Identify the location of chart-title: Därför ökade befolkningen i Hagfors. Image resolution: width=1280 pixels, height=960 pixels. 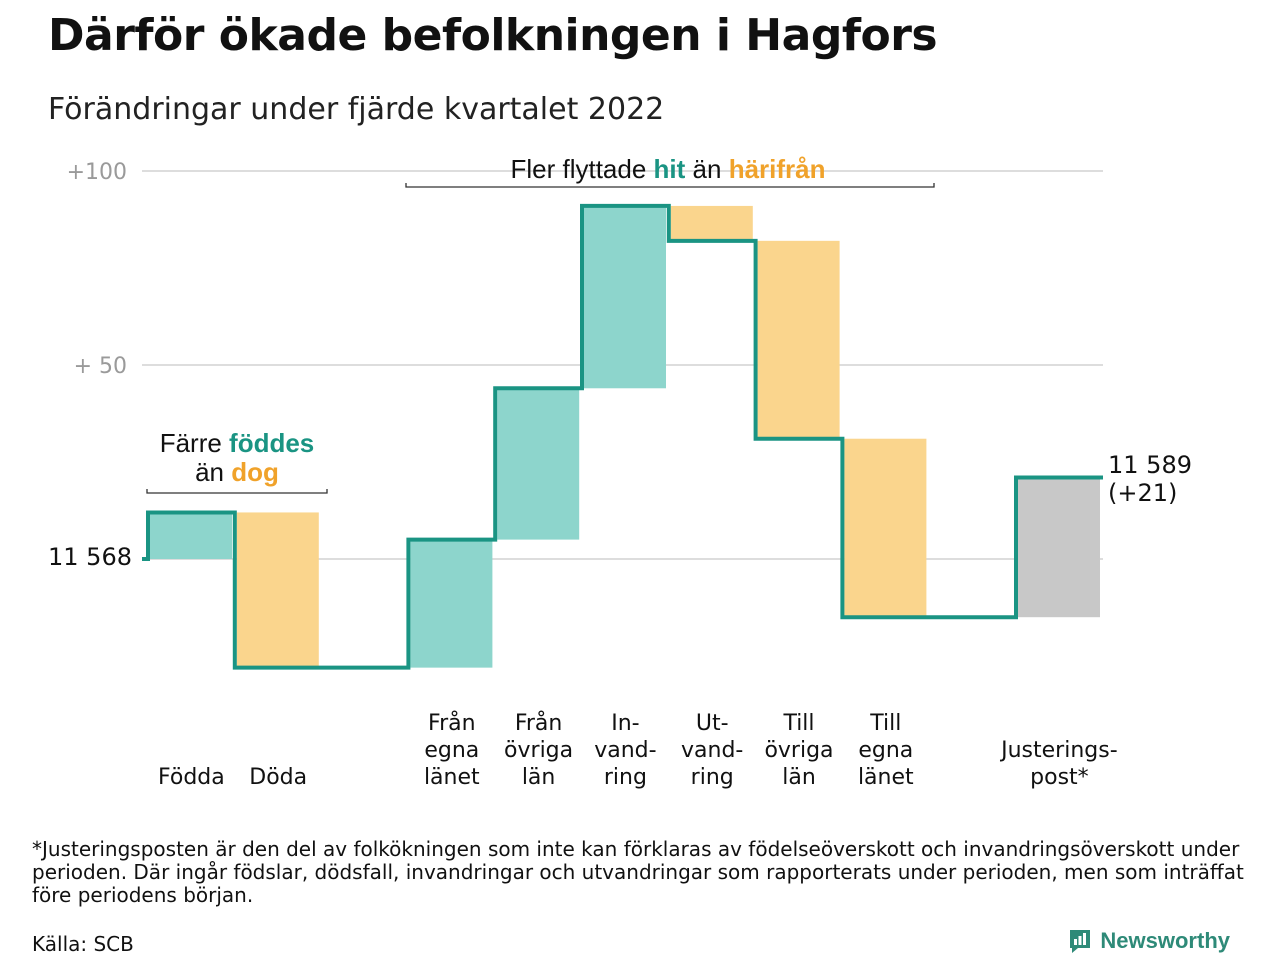
(493, 35).